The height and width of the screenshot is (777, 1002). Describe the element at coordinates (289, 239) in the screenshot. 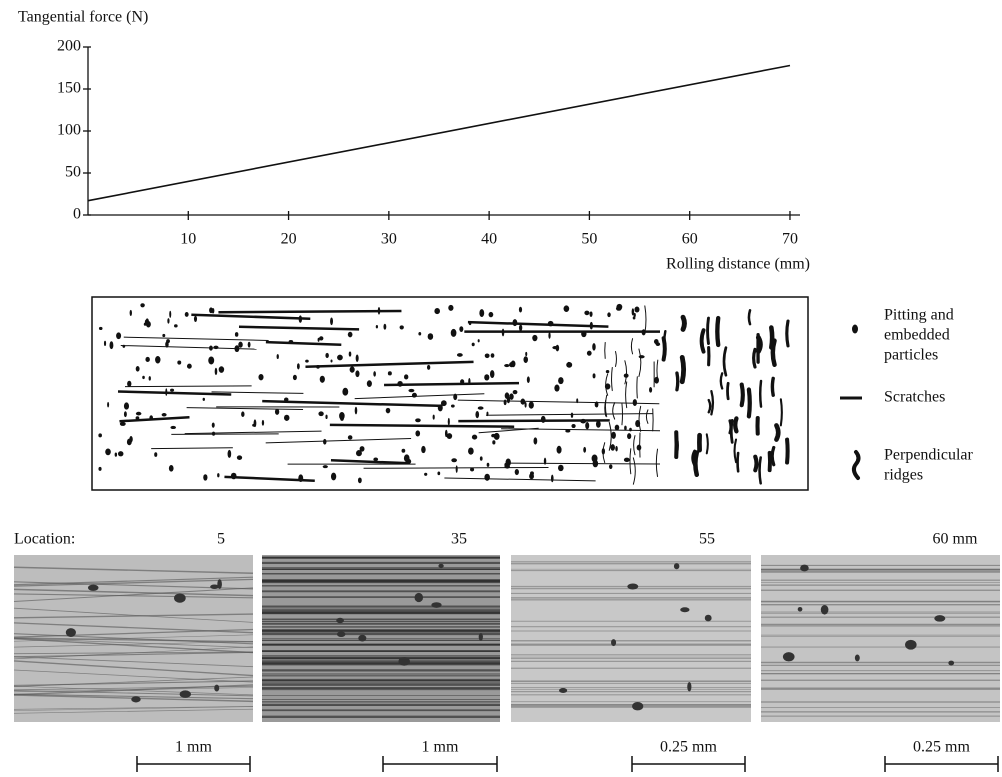

I see `x-tick-label: 20` at that location.